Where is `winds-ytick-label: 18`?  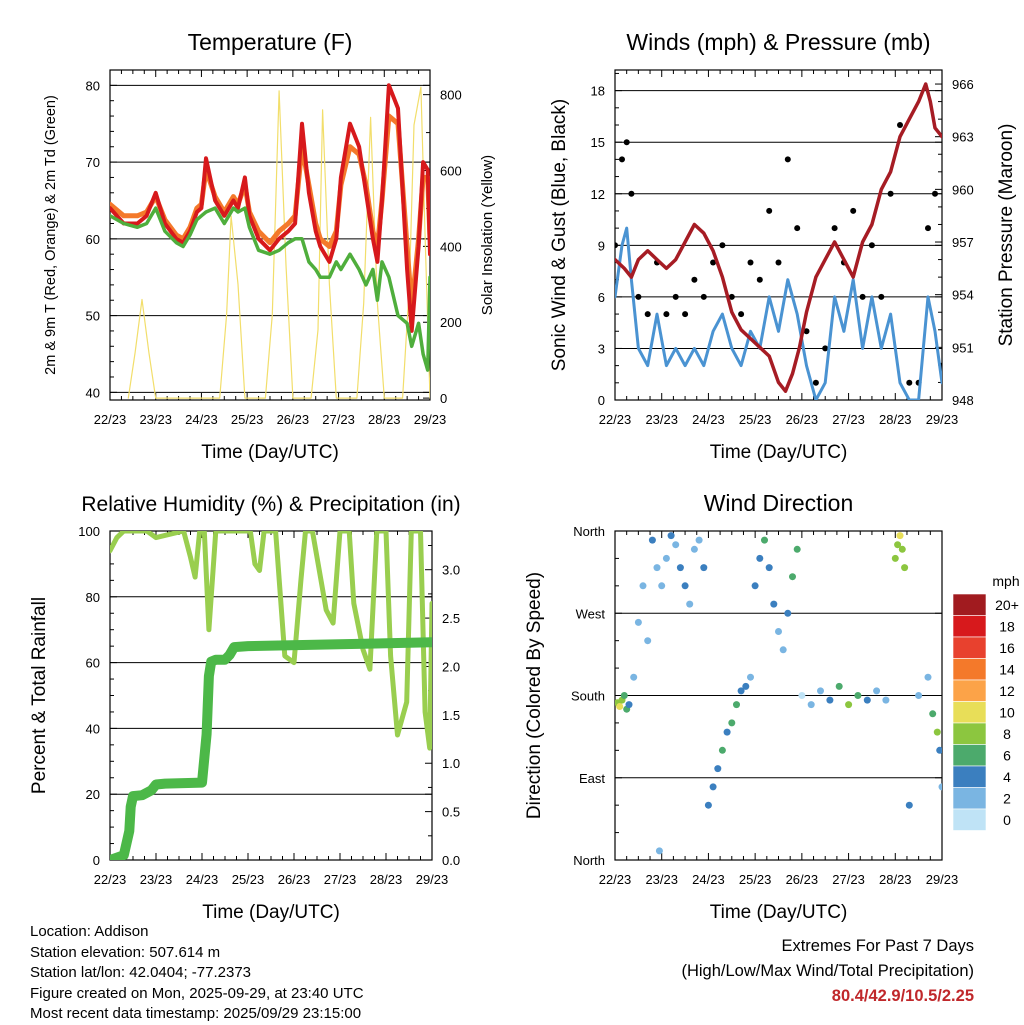 winds-ytick-label: 18 is located at coordinates (598, 91).